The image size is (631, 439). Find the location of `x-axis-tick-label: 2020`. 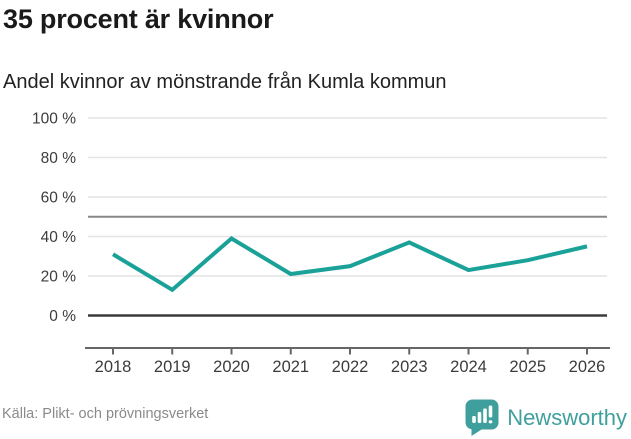

x-axis-tick-label: 2020 is located at coordinates (231, 367).